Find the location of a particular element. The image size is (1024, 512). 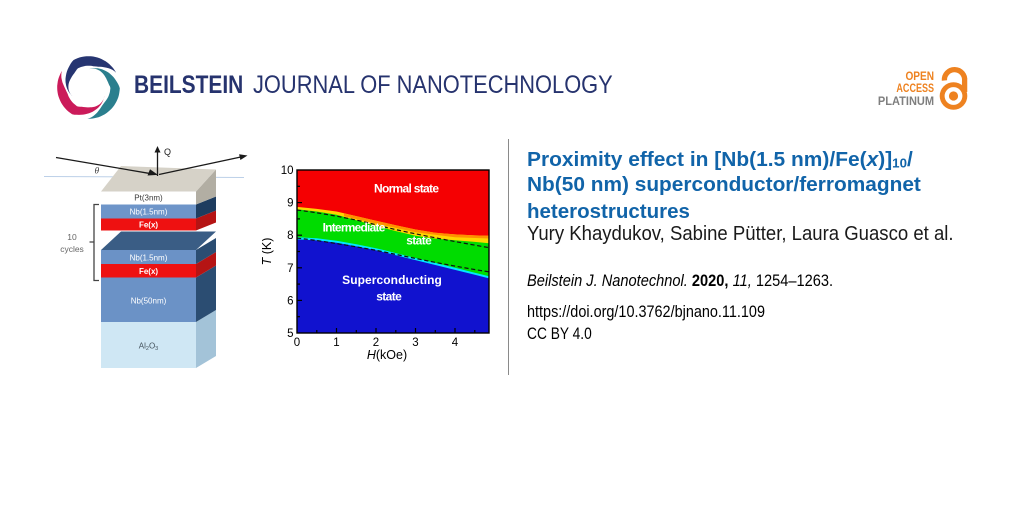

svg-text: θ is located at coordinates (97, 172).